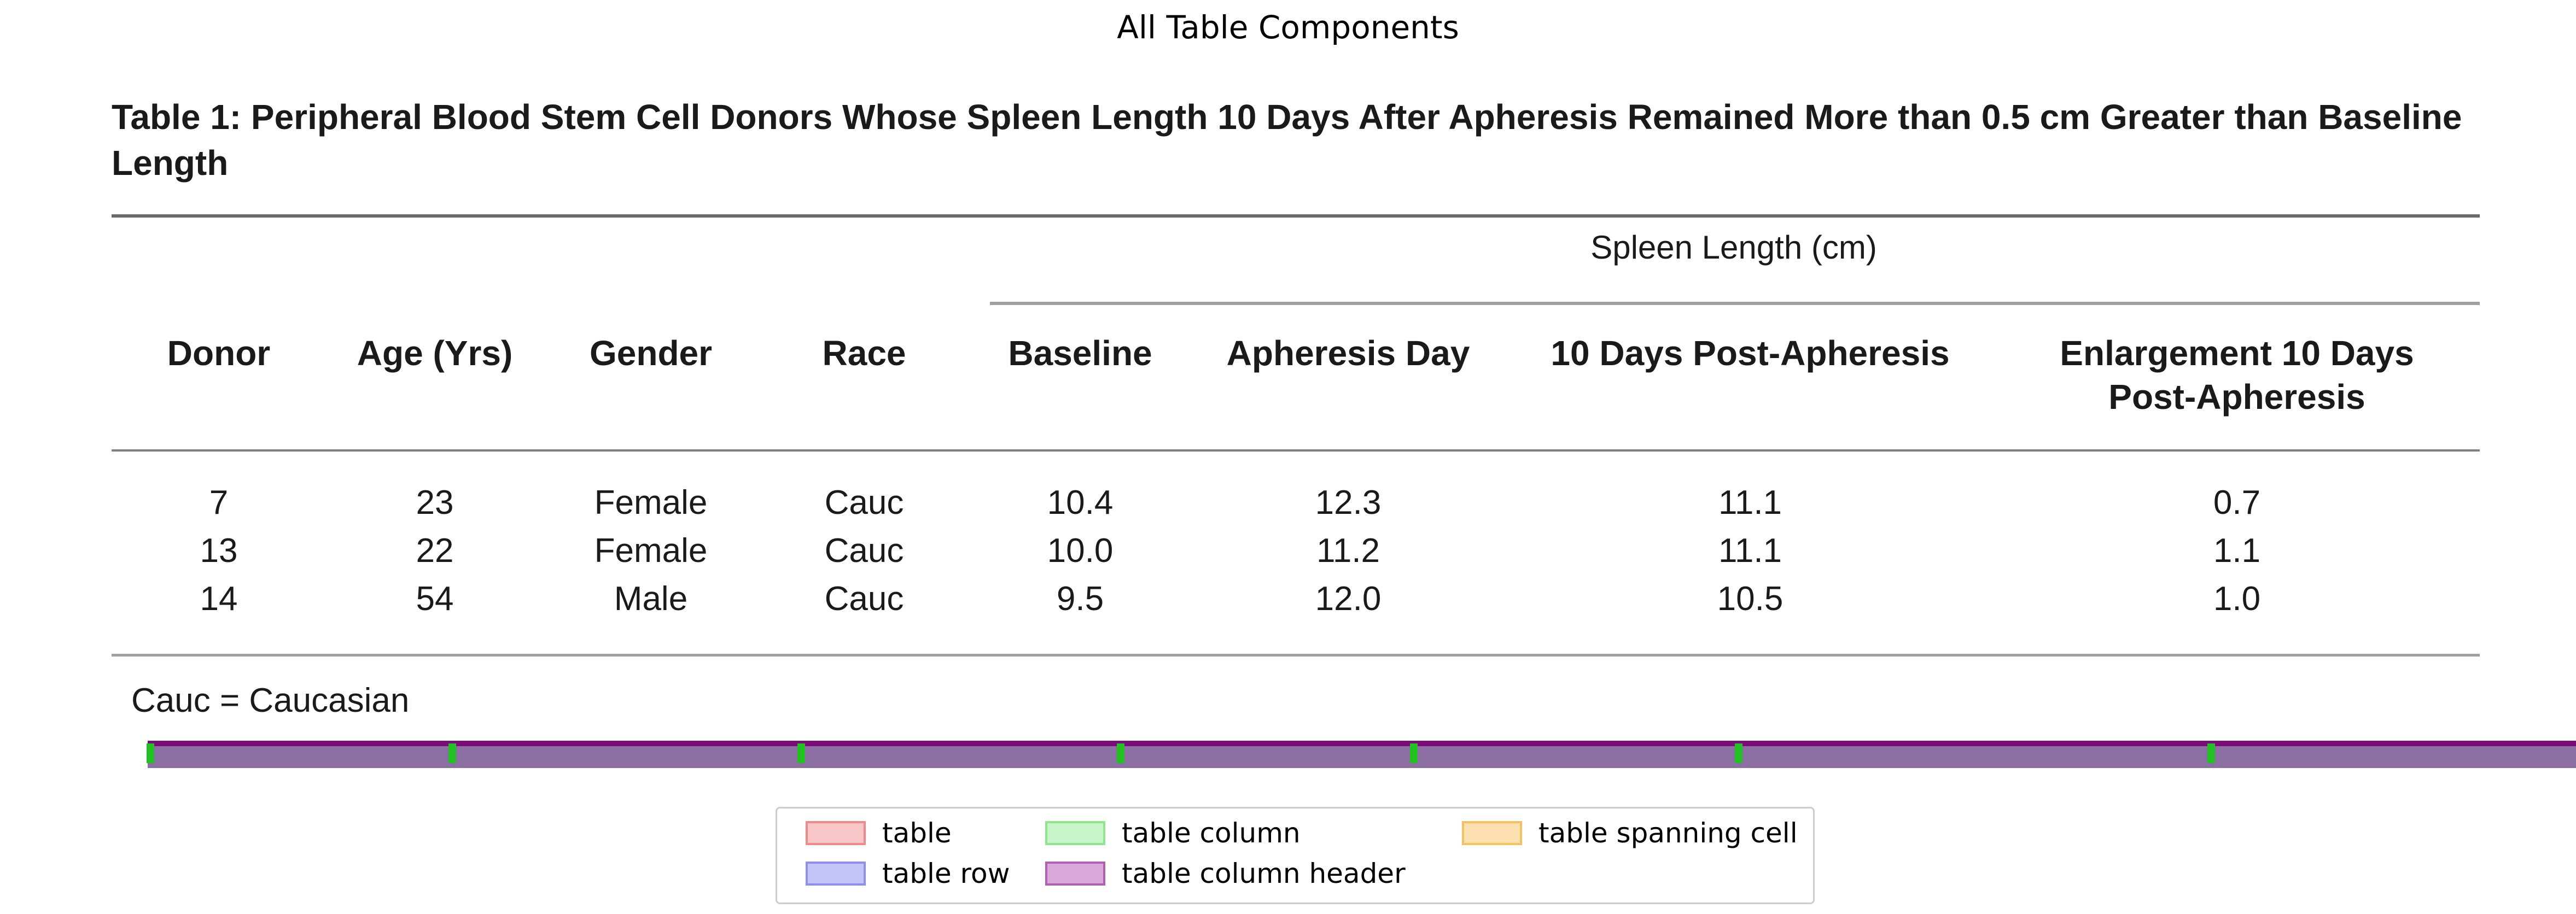 The image size is (2576, 914). What do you see at coordinates (1264, 873) in the screenshot?
I see `legend-label: table column header` at bounding box center [1264, 873].